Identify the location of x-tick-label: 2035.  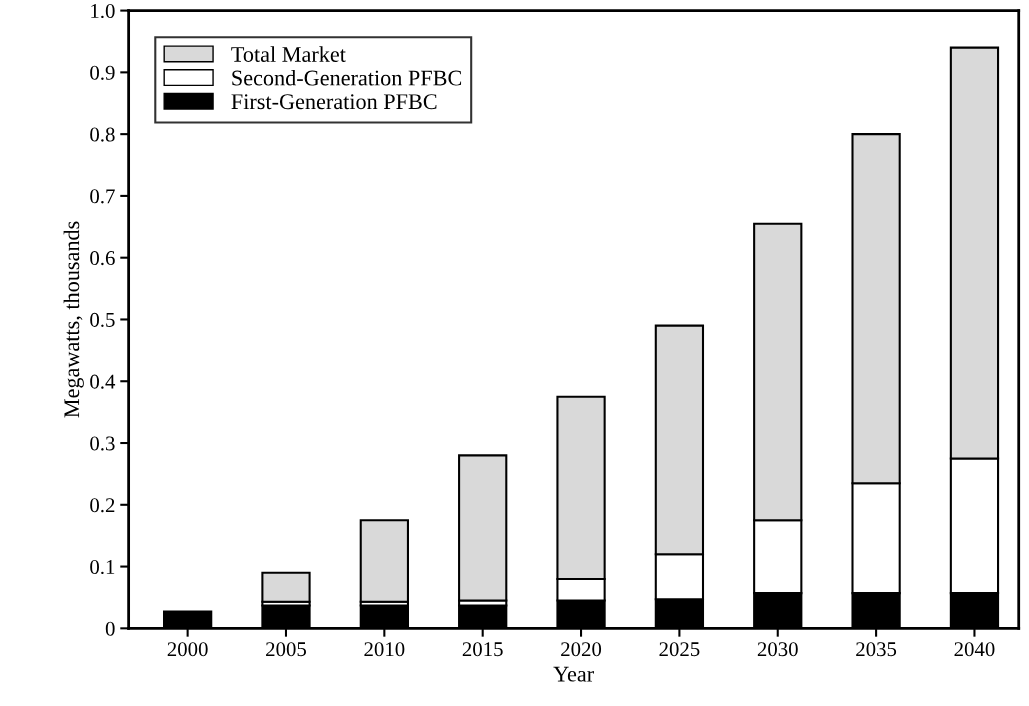
(876, 649).